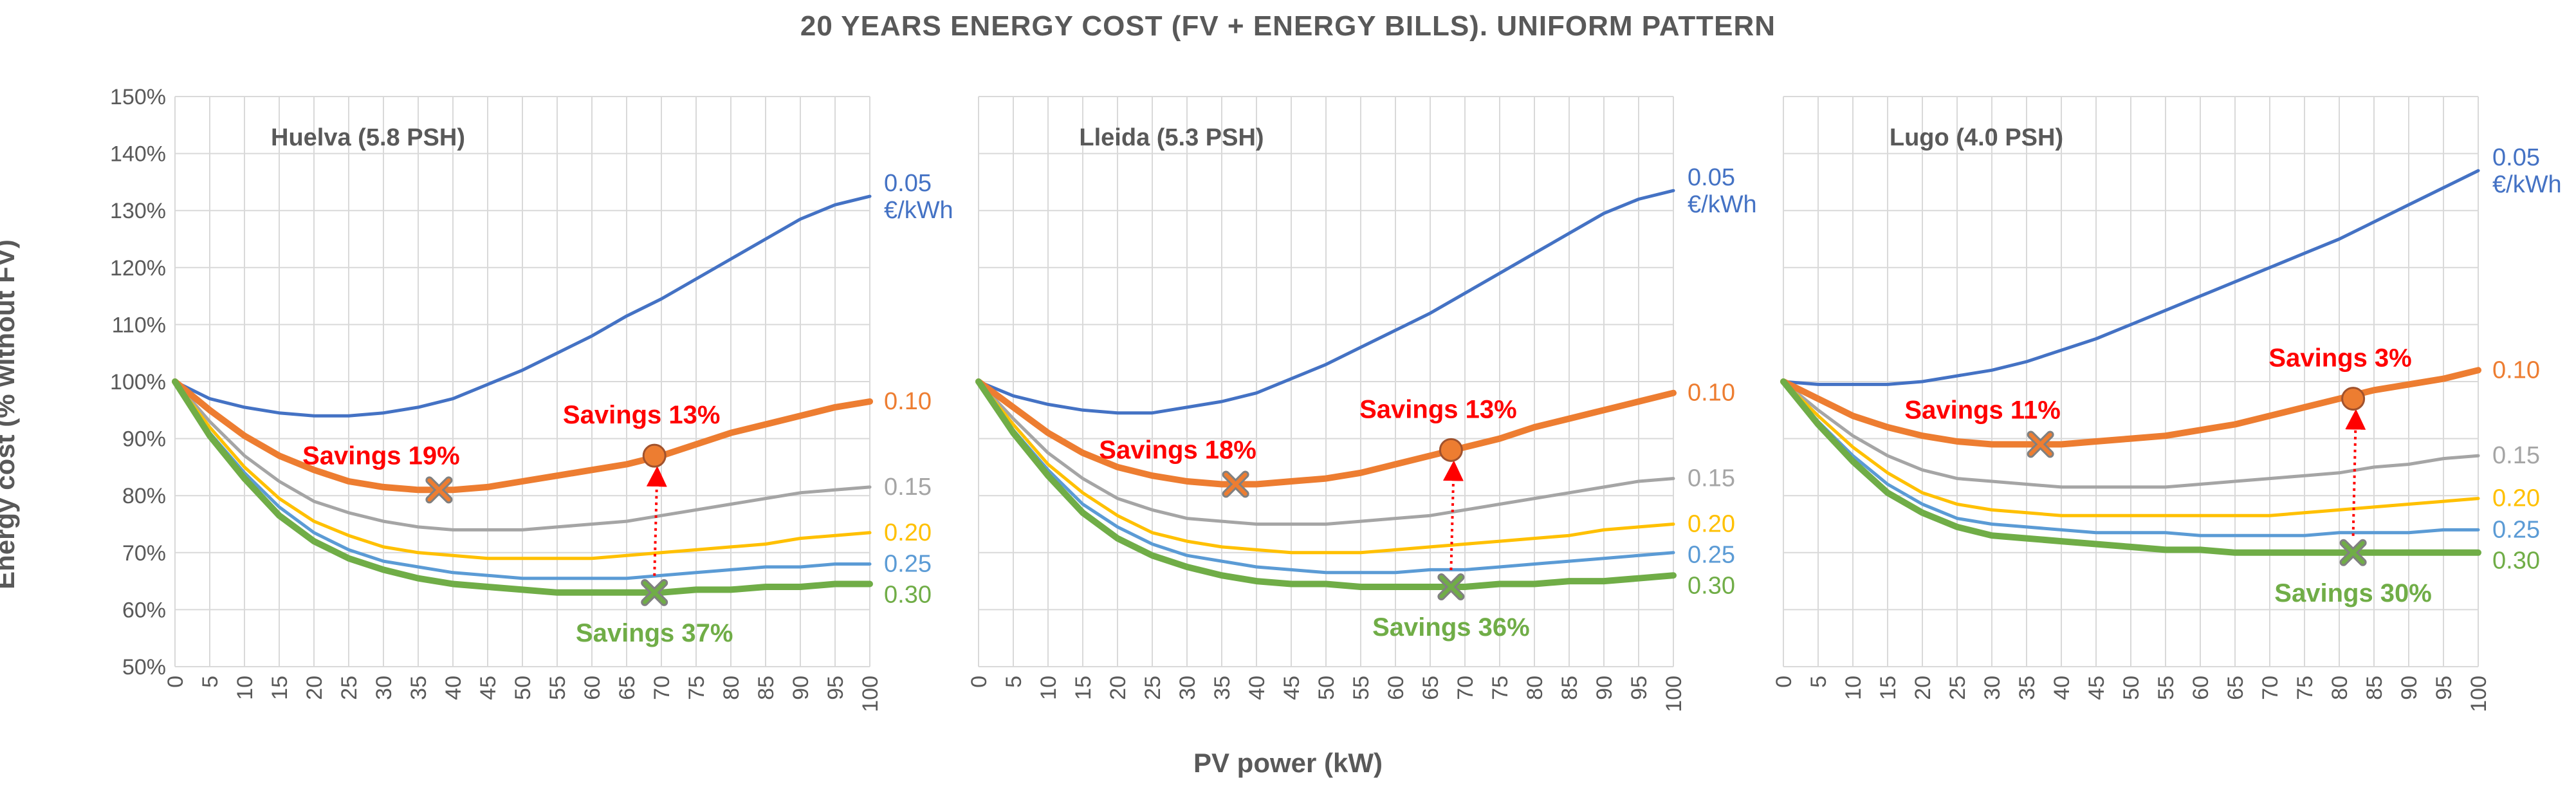 The height and width of the screenshot is (796, 2576). What do you see at coordinates (138, 382) in the screenshot?
I see `y-tick-label: 100%` at bounding box center [138, 382].